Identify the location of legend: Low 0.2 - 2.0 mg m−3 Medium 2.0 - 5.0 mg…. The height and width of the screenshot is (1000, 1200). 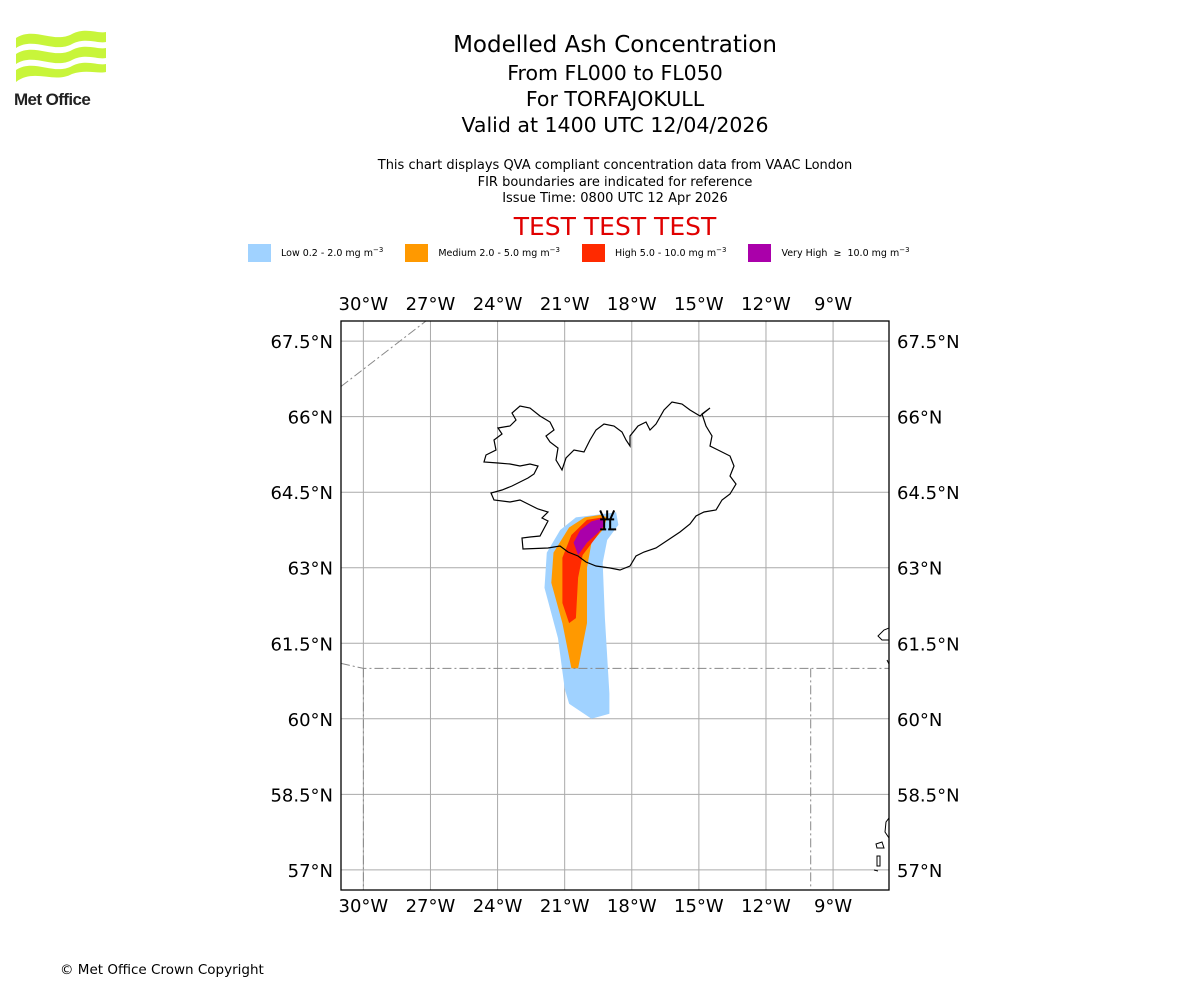
(590, 253).